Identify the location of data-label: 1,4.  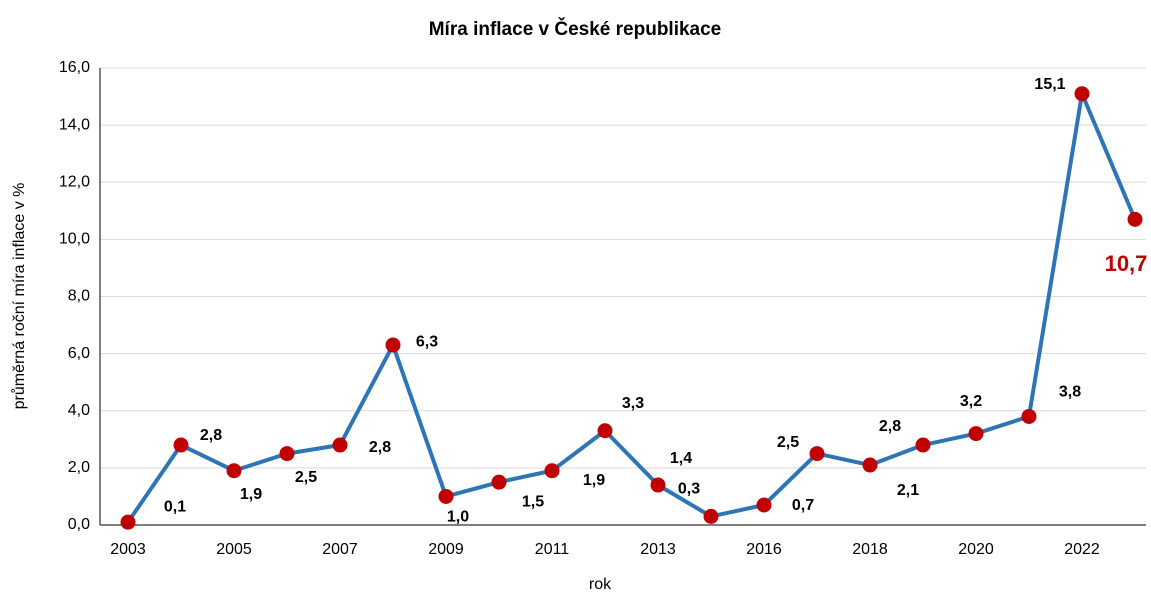
(681, 458).